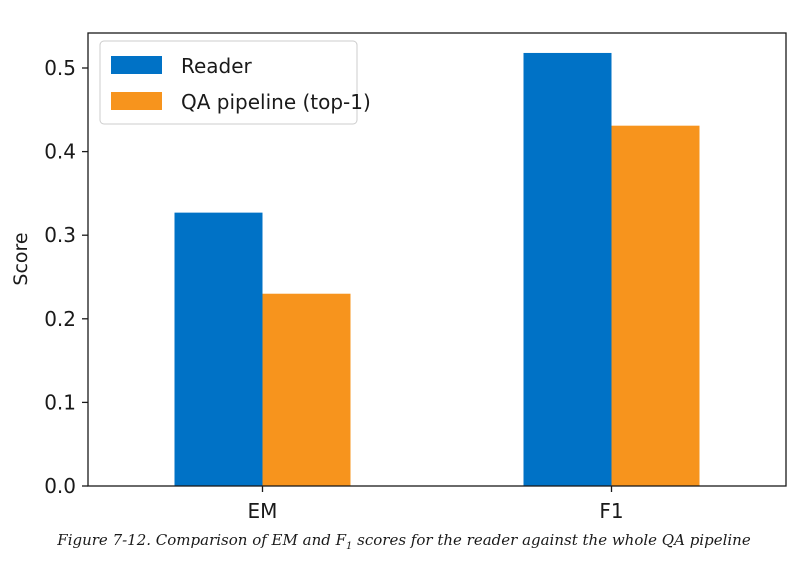 Image resolution: width=808 pixels, height=565 pixels. I want to click on caption-subscript: 1, so click(349, 546).